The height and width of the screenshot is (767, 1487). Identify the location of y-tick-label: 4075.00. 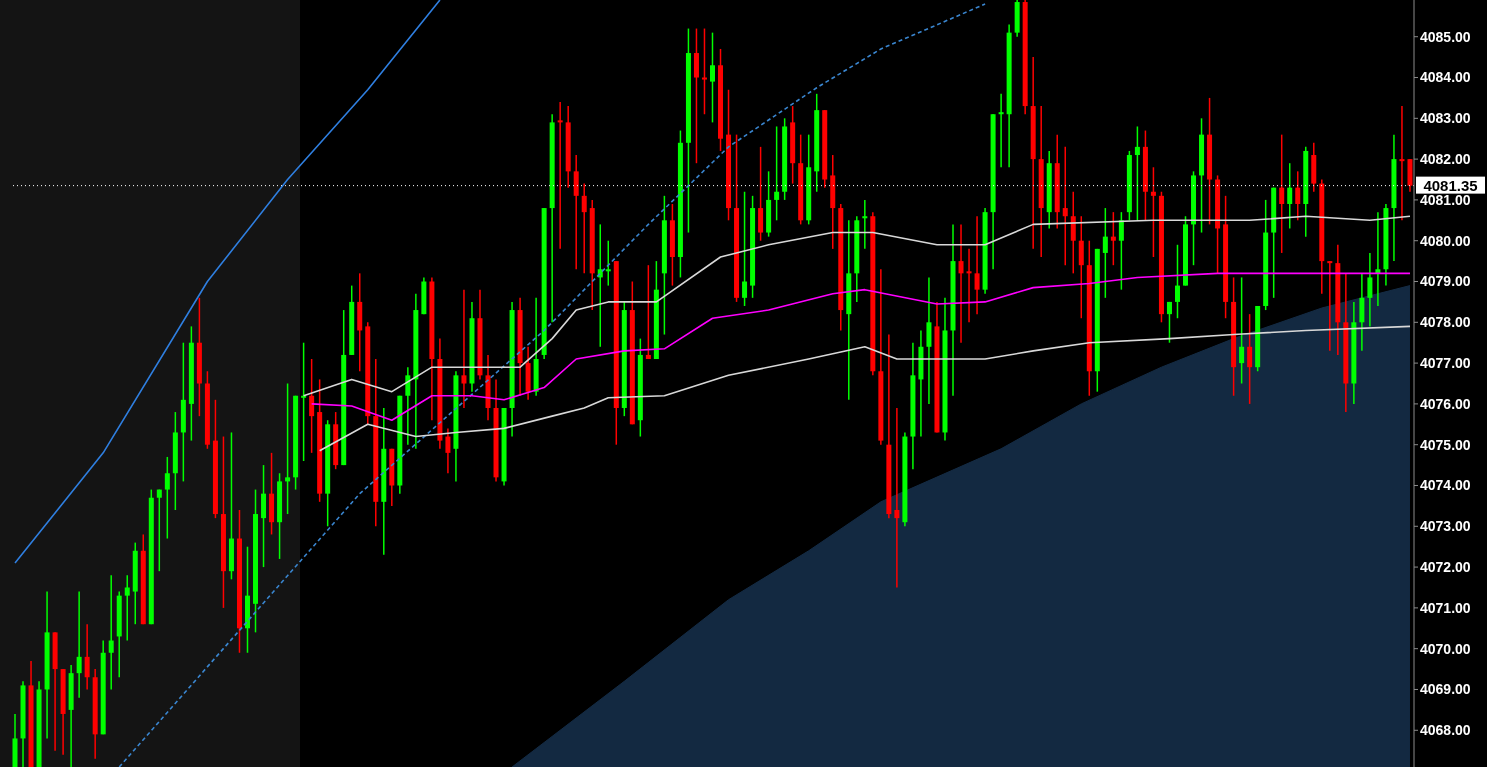
(1445, 444).